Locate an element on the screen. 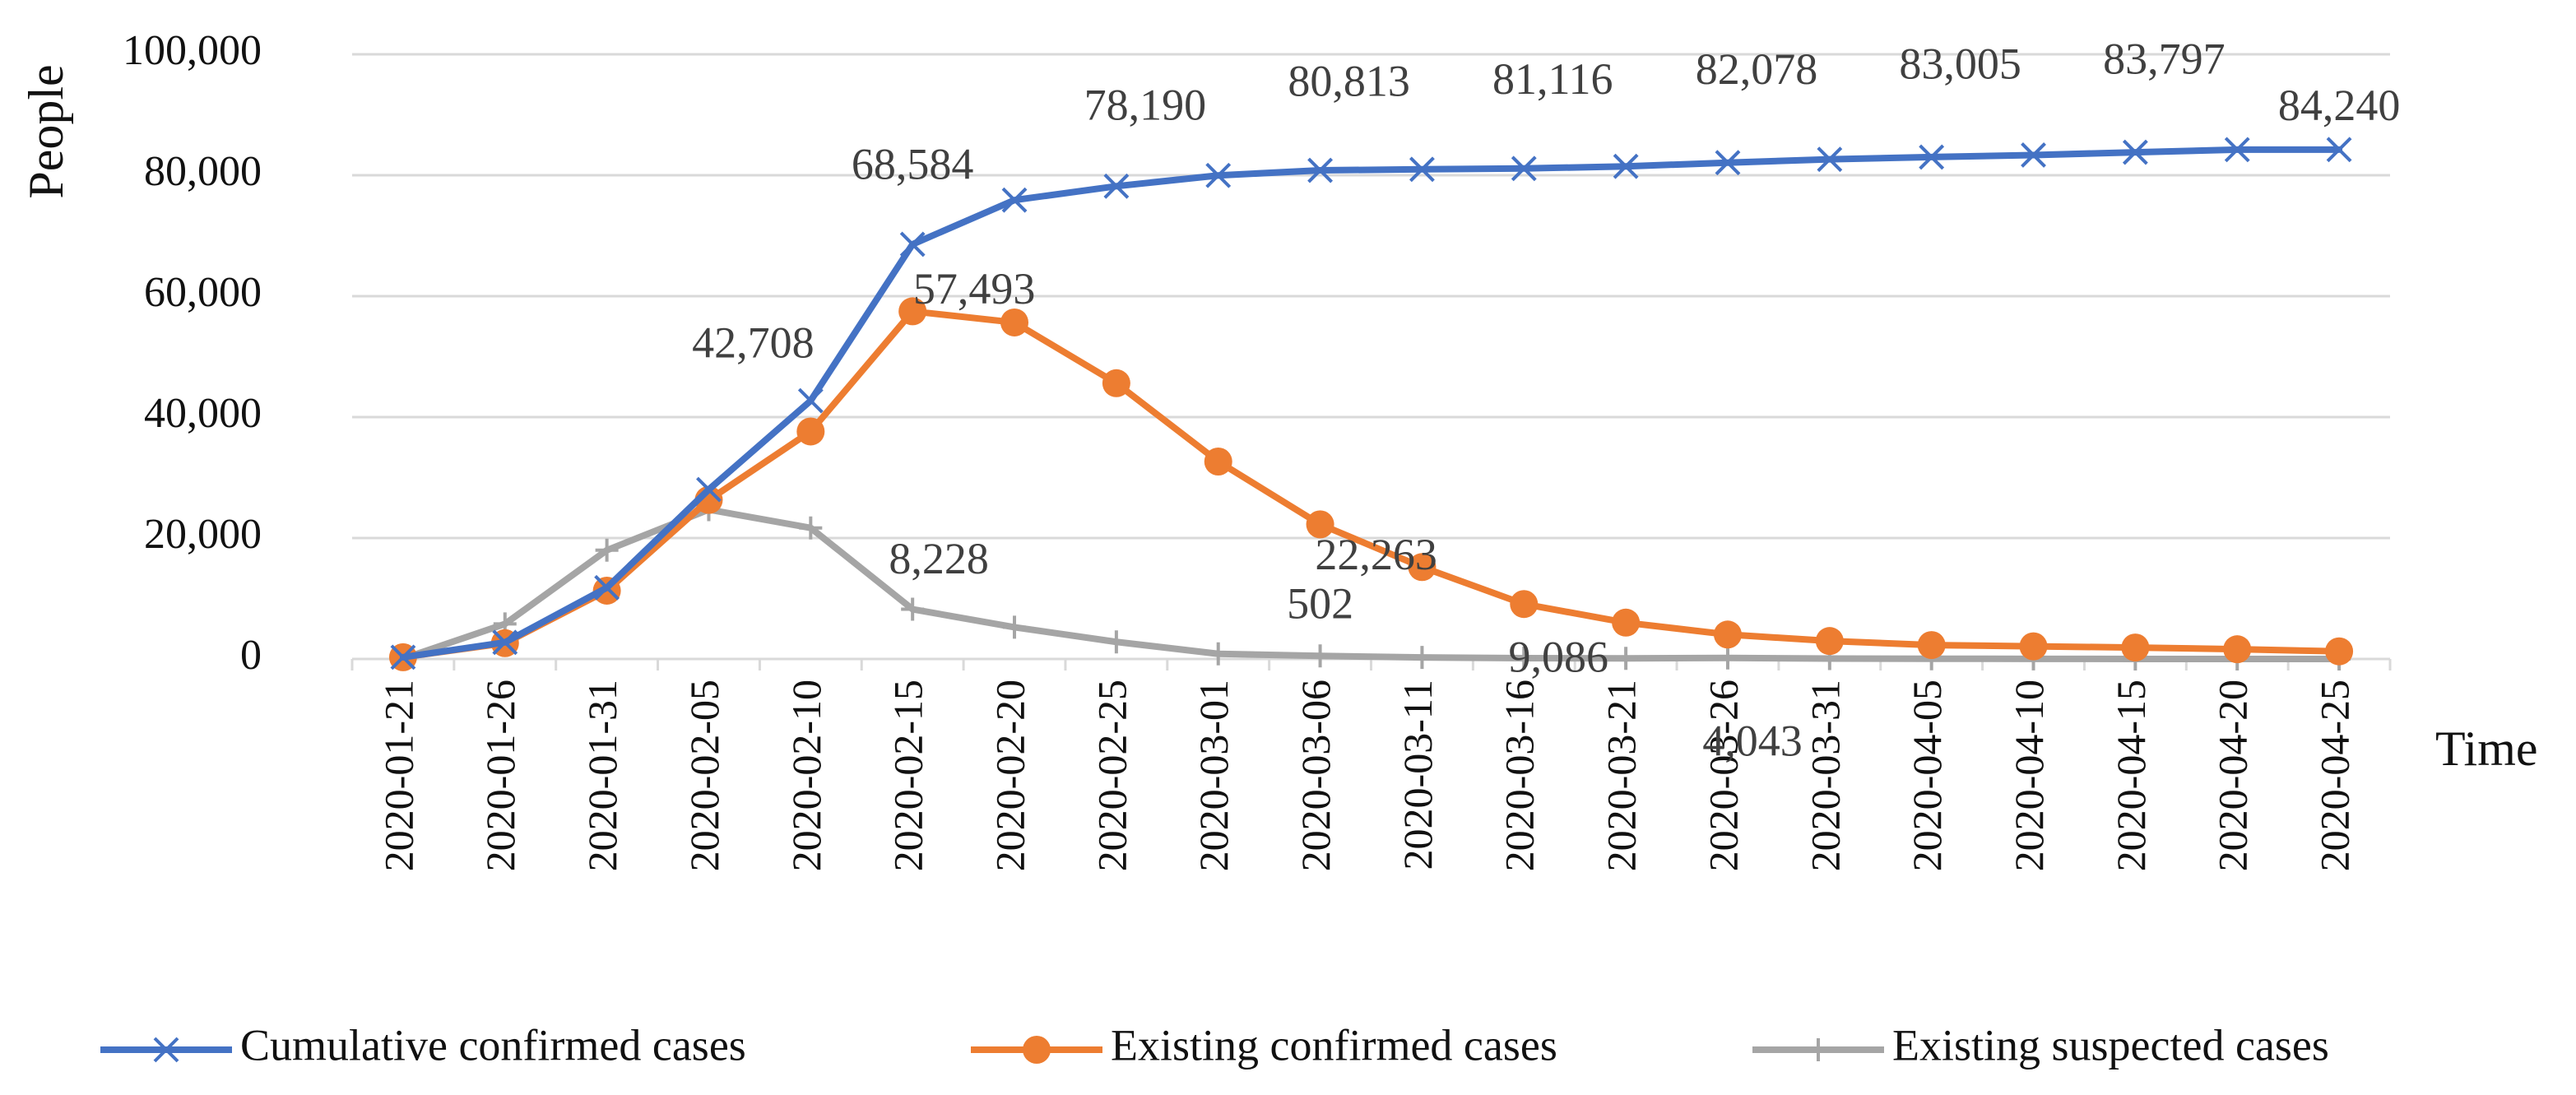 This screenshot has height=1095, width=2576. data-label: 82,078 is located at coordinates (1757, 69).